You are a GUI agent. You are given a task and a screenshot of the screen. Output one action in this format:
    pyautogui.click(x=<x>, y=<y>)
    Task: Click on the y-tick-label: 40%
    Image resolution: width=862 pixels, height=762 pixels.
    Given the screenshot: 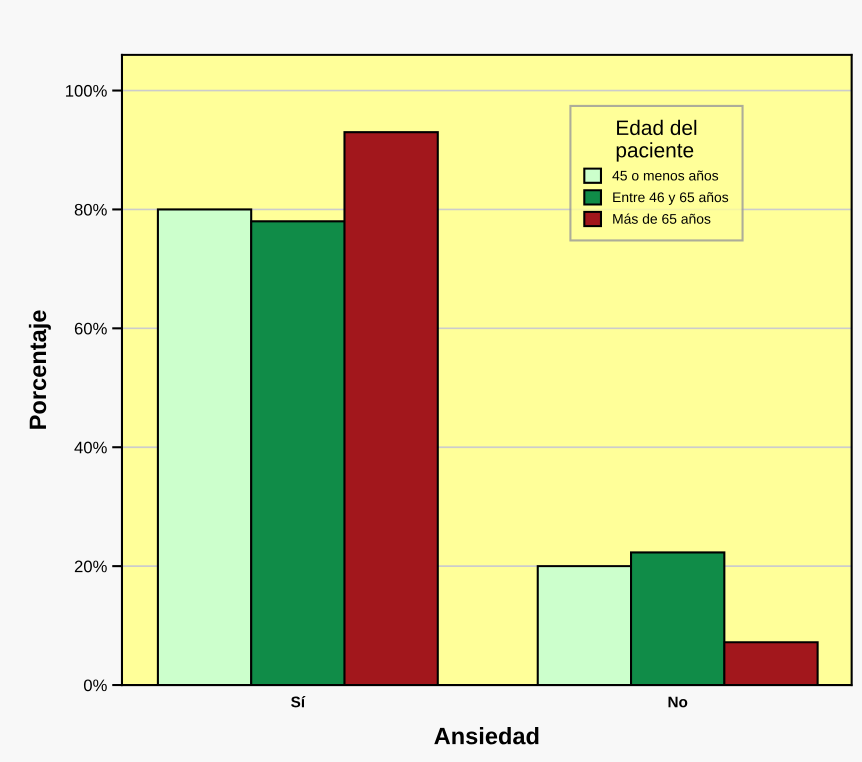 What is the action you would take?
    pyautogui.click(x=90, y=448)
    